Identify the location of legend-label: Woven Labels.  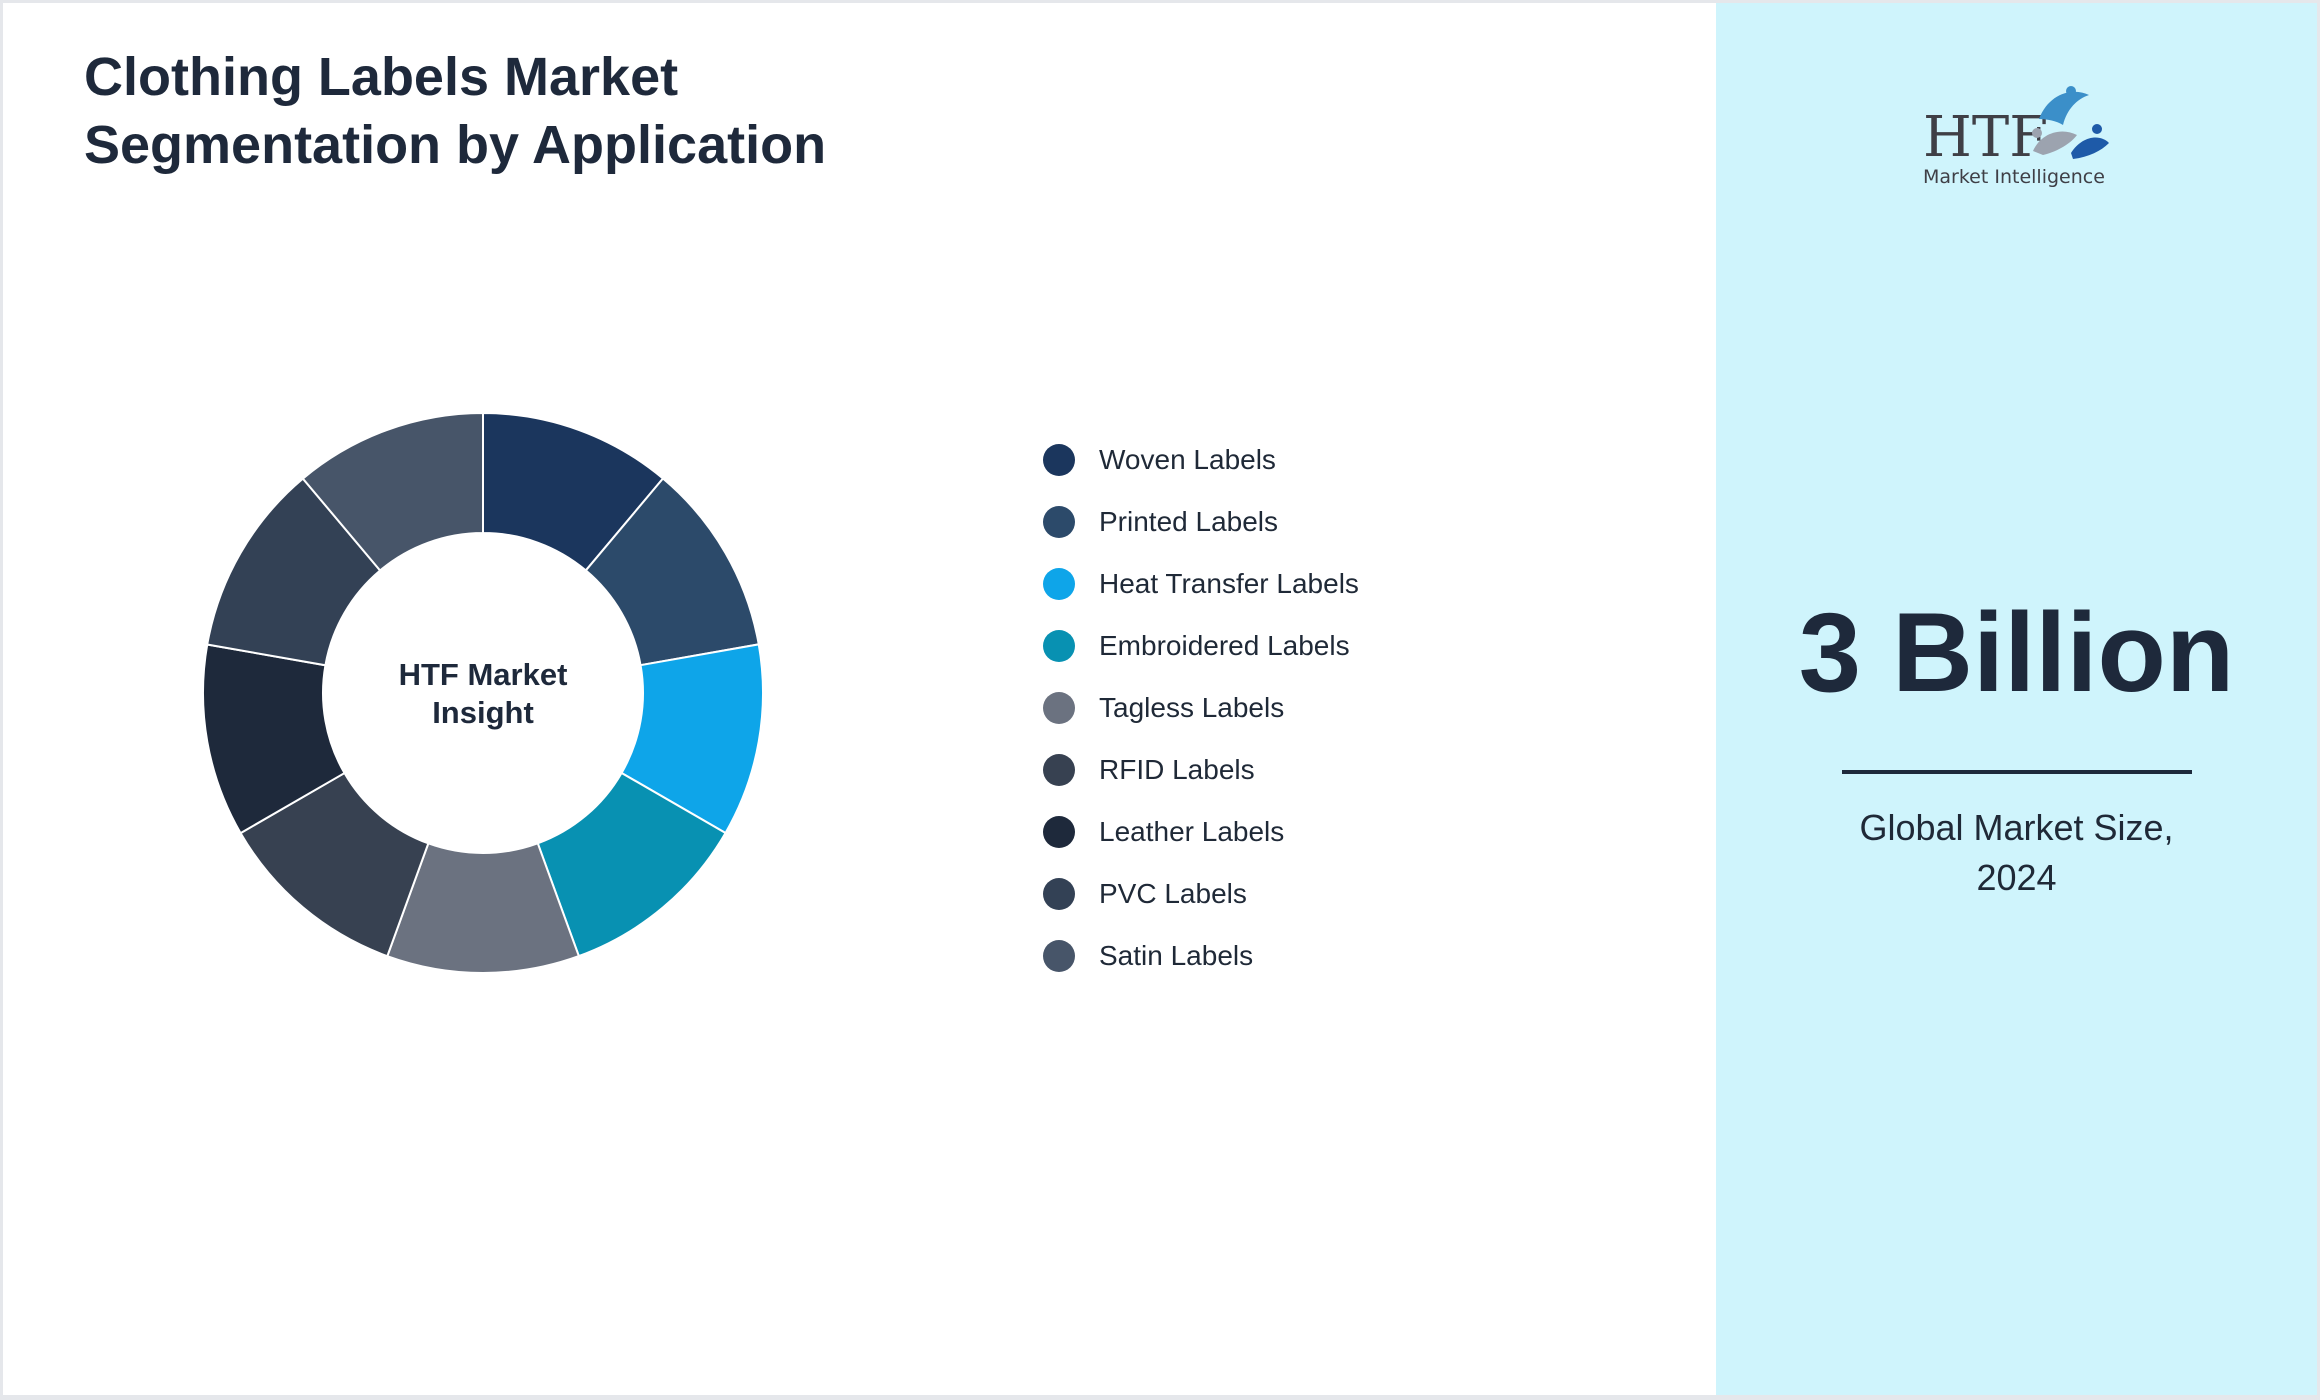
(1187, 459).